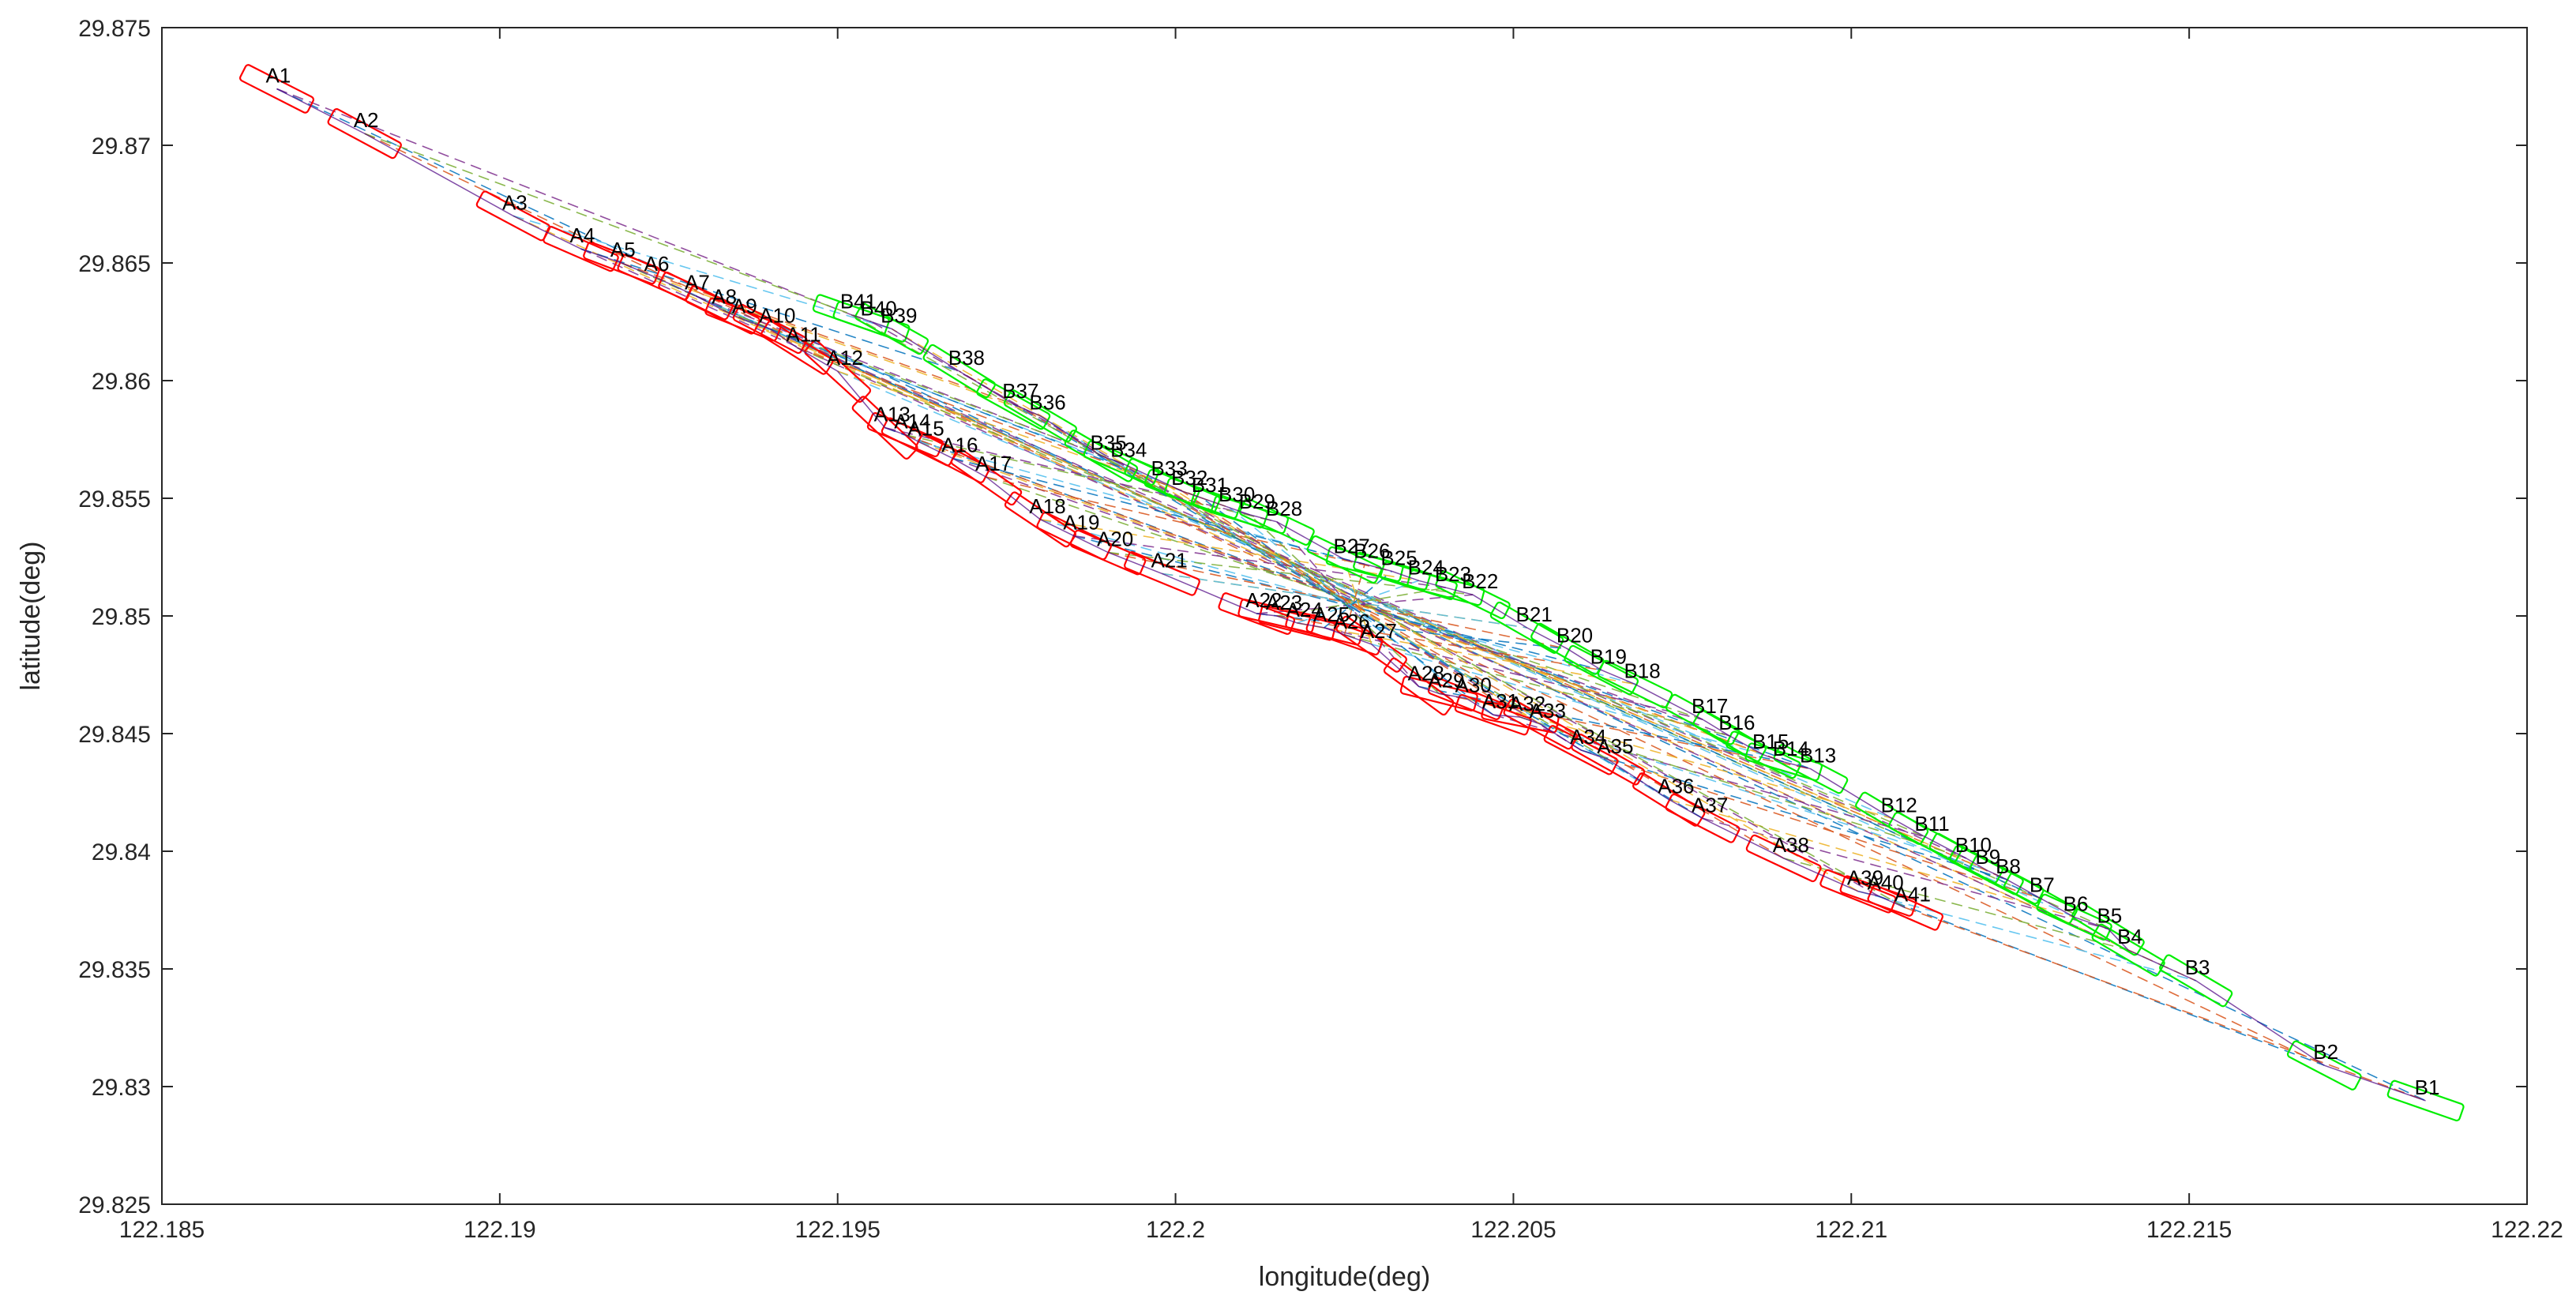  I want to click on label-b25: B25, so click(1398, 557).